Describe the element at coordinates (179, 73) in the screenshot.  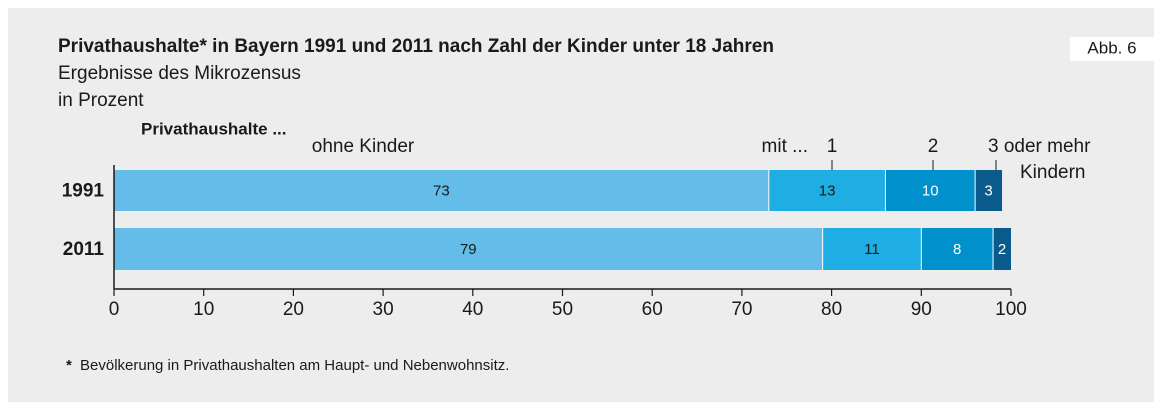
I see `chart-subtitle: Ergebnisse des Mikrozensus` at that location.